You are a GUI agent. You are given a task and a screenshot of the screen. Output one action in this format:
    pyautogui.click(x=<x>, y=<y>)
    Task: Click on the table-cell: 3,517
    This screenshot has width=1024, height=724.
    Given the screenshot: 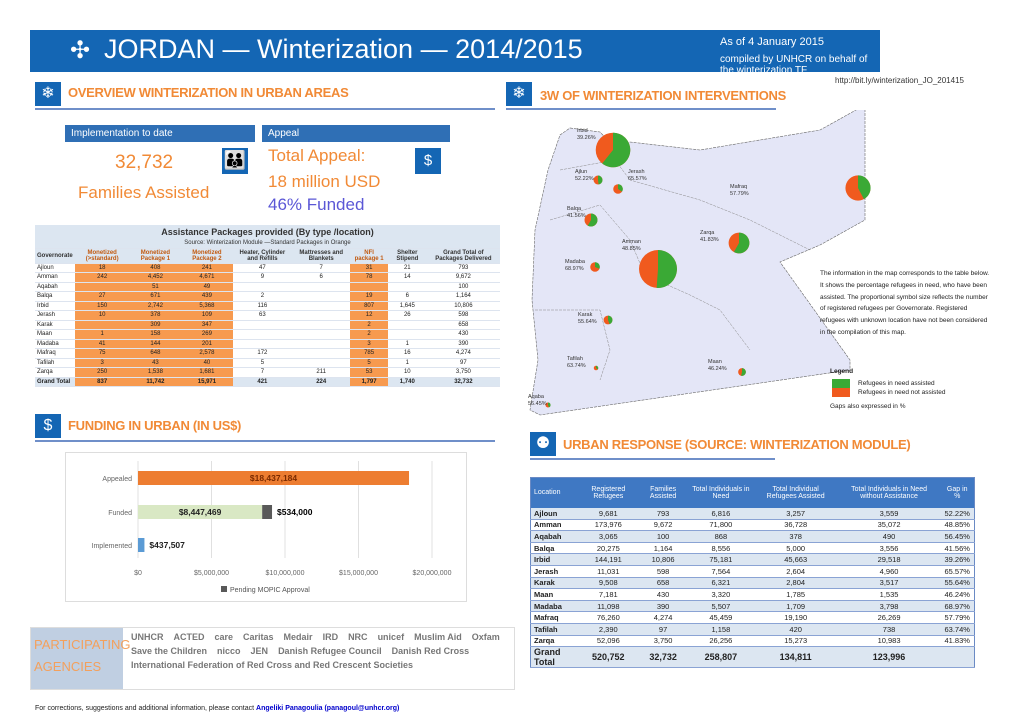 What is the action you would take?
    pyautogui.click(x=889, y=583)
    